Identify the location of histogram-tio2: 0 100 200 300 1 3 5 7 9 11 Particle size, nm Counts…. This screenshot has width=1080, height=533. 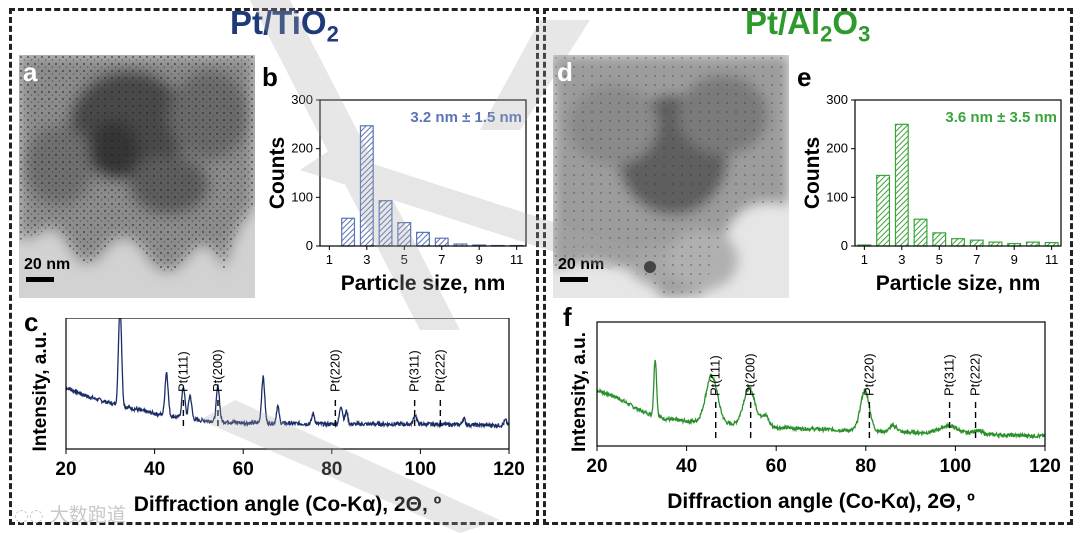
(396, 193).